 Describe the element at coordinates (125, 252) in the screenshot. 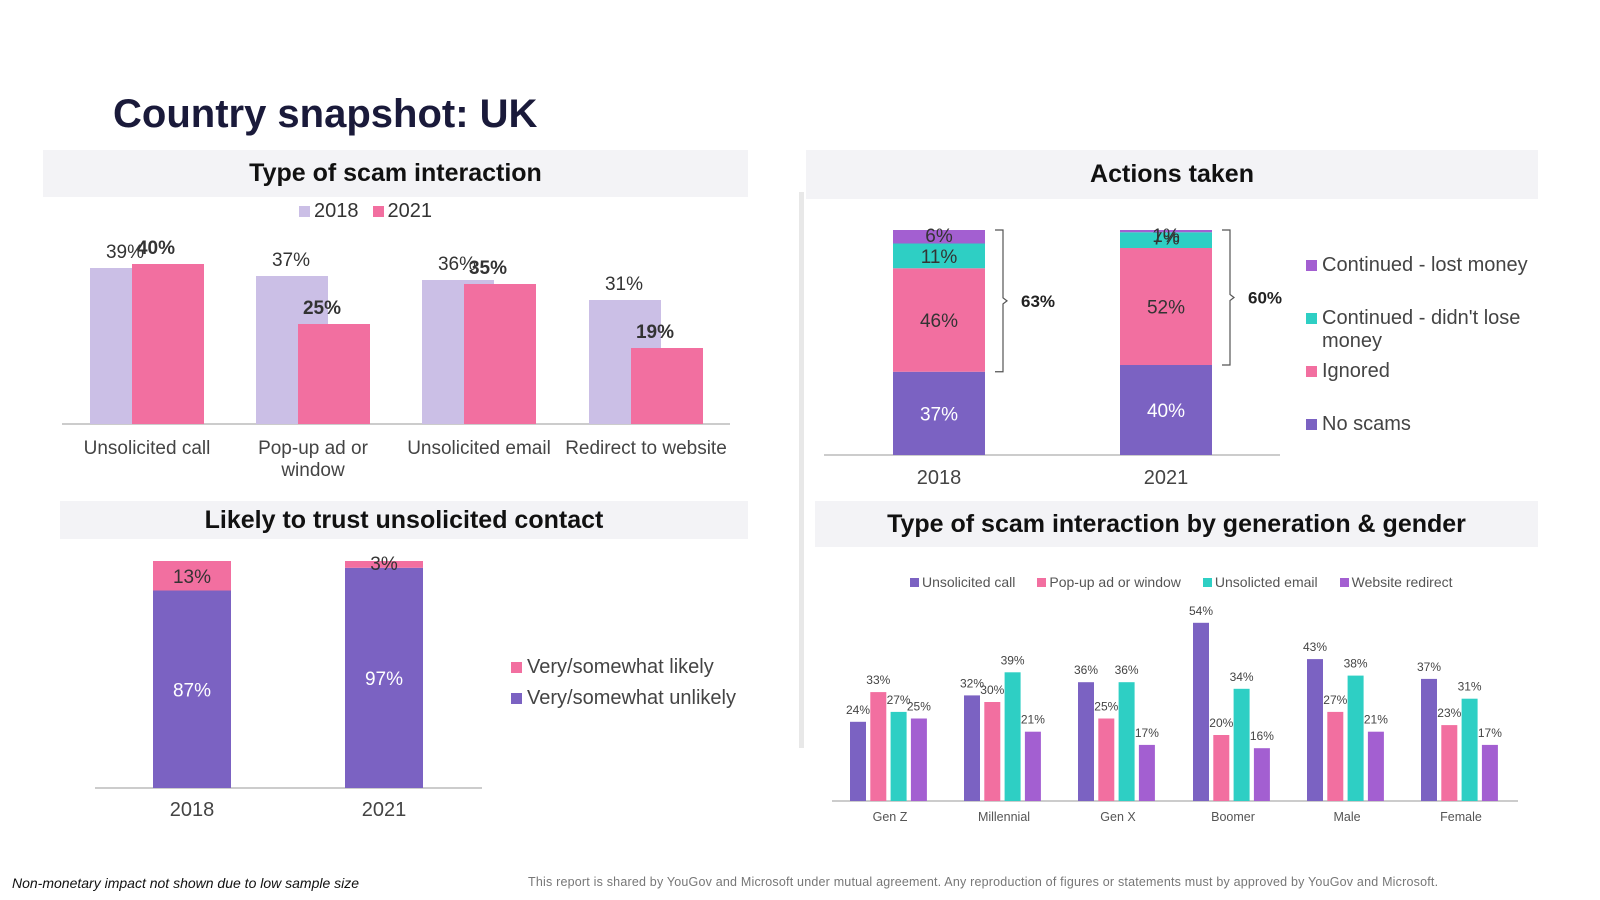

I see `data-label-2018: 39%` at that location.